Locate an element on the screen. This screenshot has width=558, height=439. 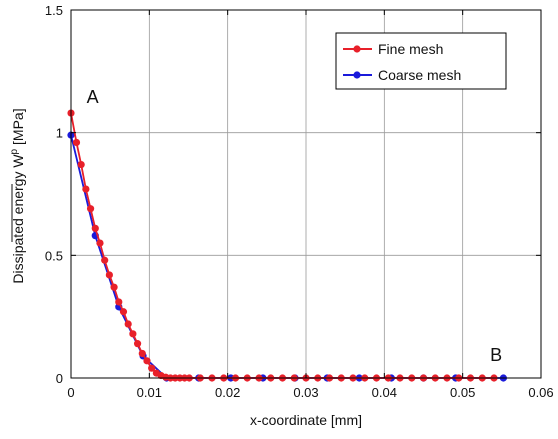
legend-coarse-label: Coarse mesh is located at coordinates (419, 75).